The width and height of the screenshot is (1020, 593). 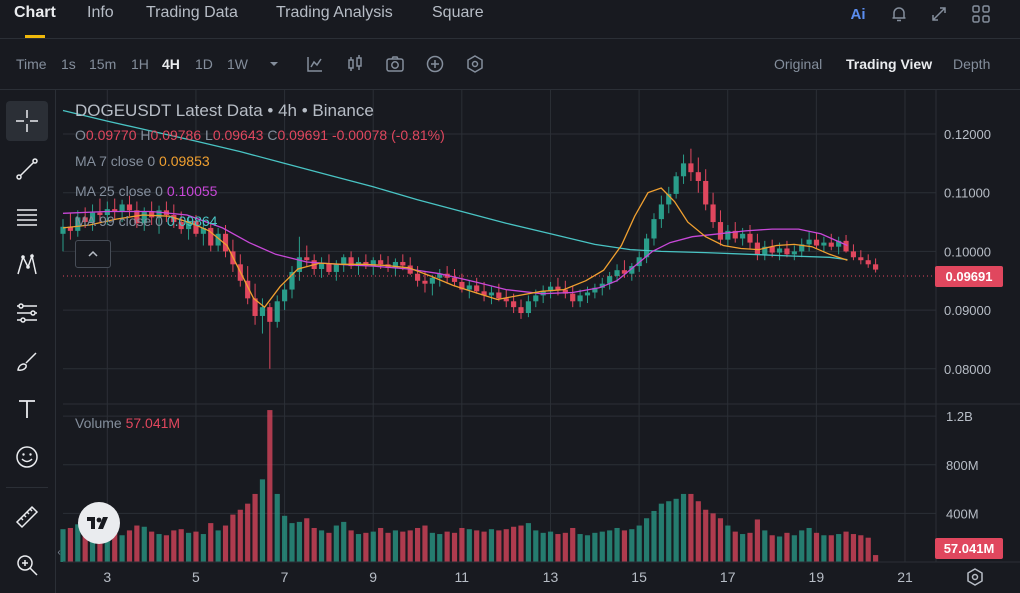 I want to click on timeframe-1h: 1H, so click(x=140, y=64).